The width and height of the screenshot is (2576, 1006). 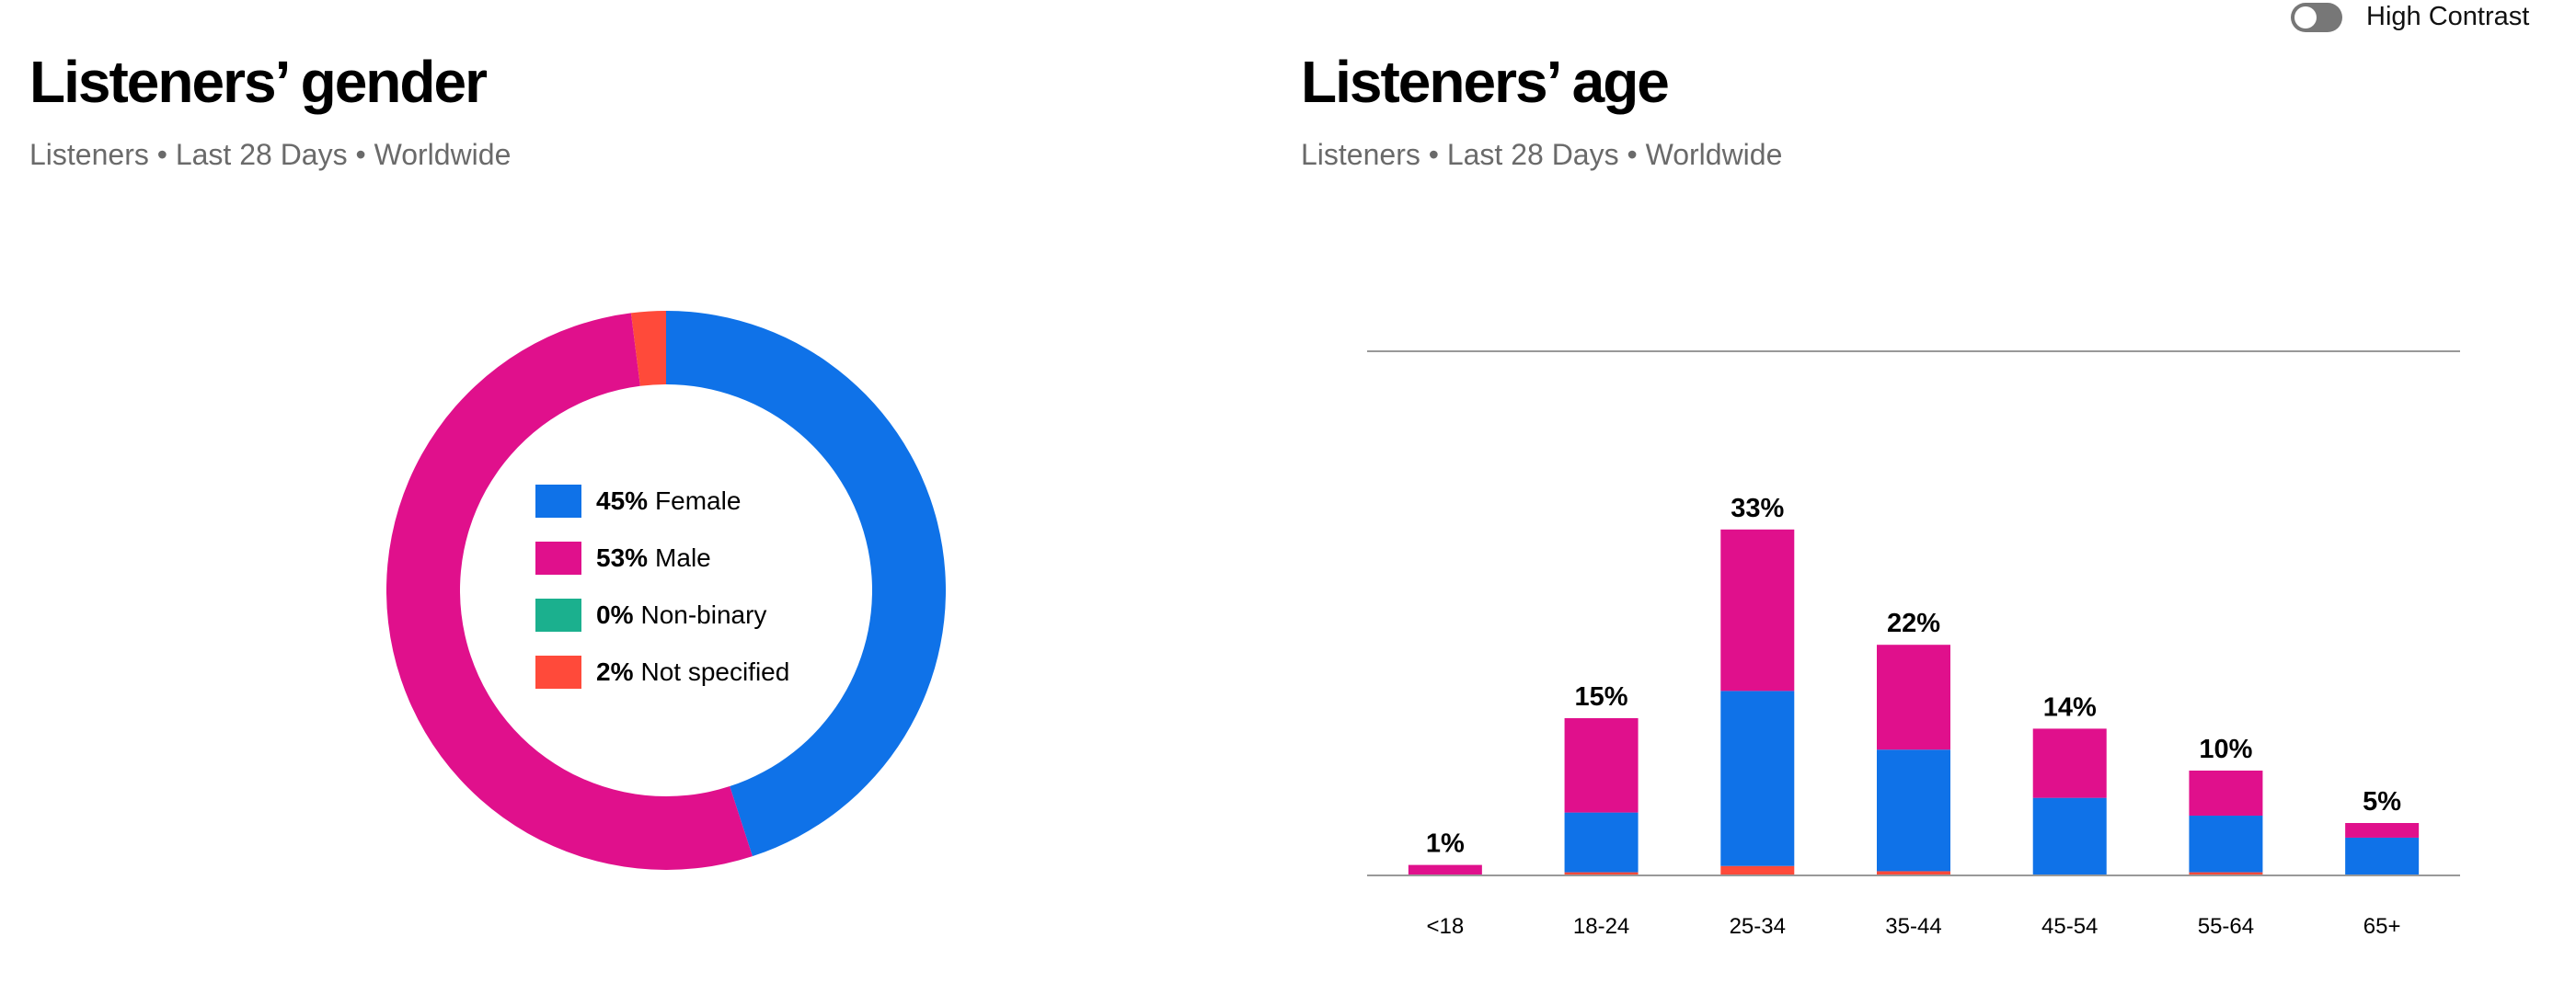 What do you see at coordinates (1913, 623) in the screenshot?
I see `bar-total-label: 22%` at bounding box center [1913, 623].